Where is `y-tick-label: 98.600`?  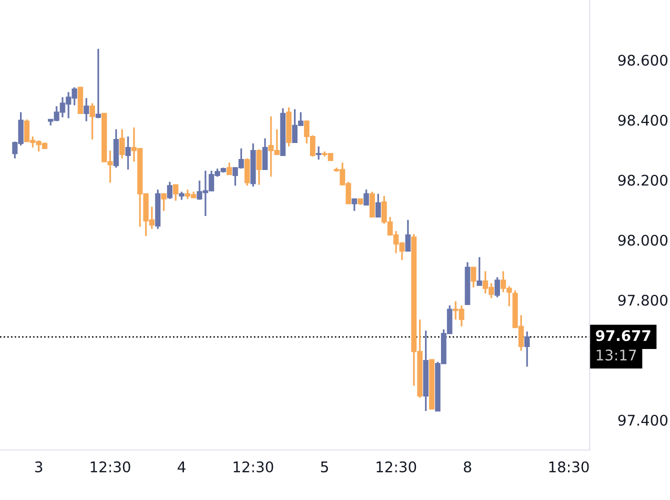 y-tick-label: 98.600 is located at coordinates (643, 60).